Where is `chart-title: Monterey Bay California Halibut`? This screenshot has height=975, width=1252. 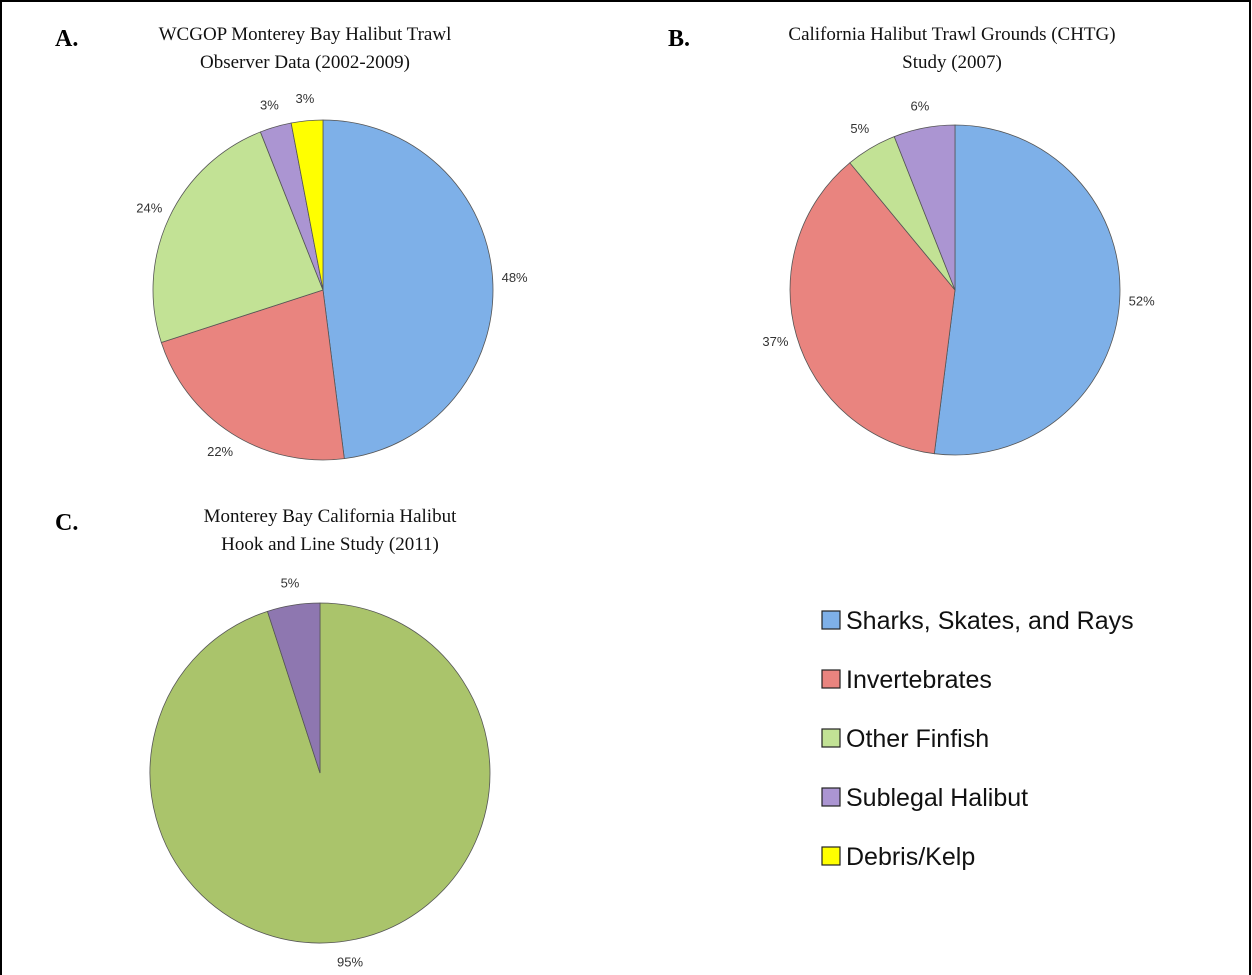
chart-title: Monterey Bay California Halibut is located at coordinates (330, 516).